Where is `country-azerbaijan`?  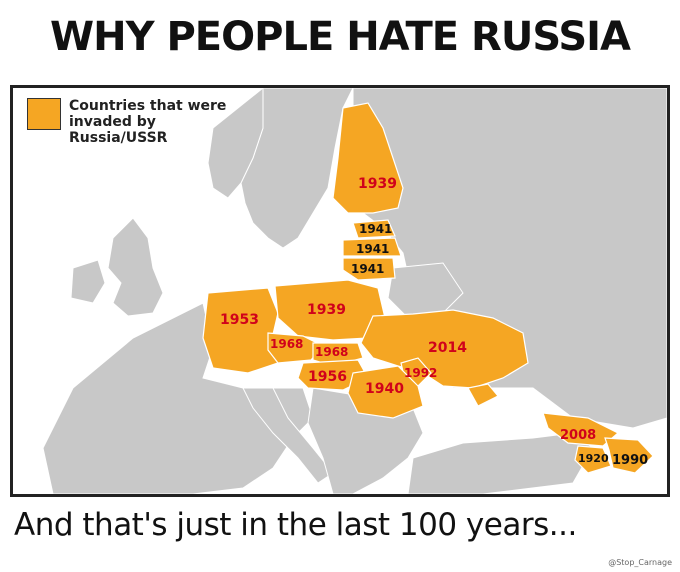 country-azerbaijan is located at coordinates (629, 455).